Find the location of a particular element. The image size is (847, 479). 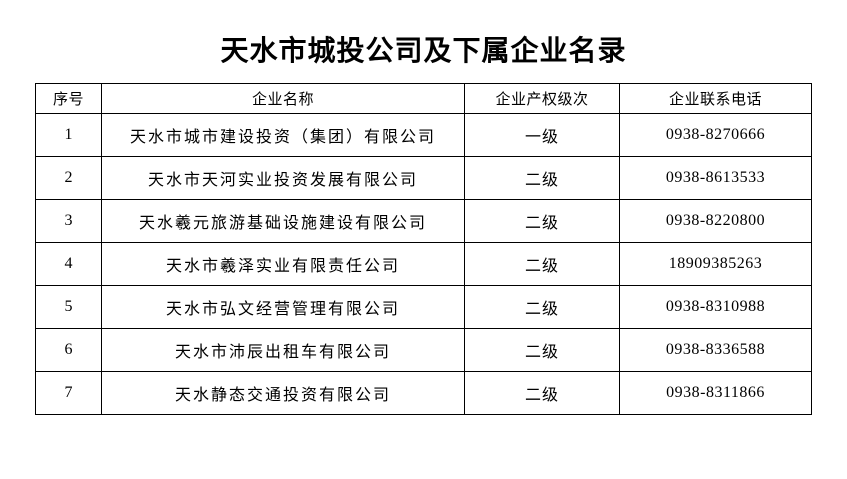

company-name-cell: 天水羲元旅游基础设施建设有限公司 is located at coordinates (283, 221).